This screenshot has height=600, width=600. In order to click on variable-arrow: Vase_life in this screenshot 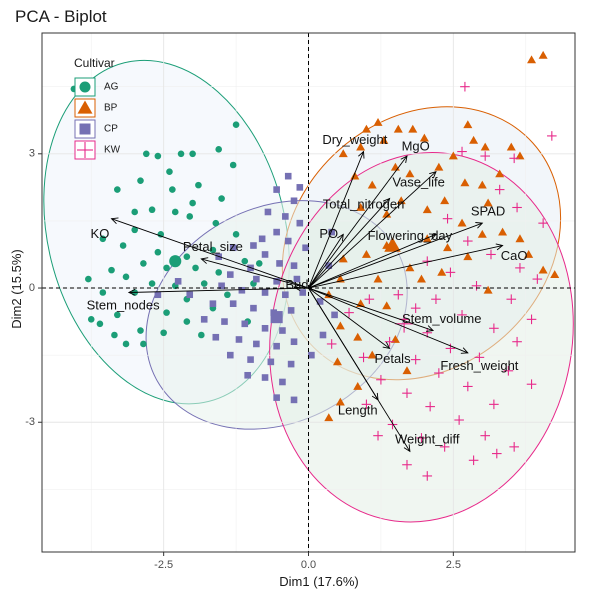, I will do `click(376, 230)`.